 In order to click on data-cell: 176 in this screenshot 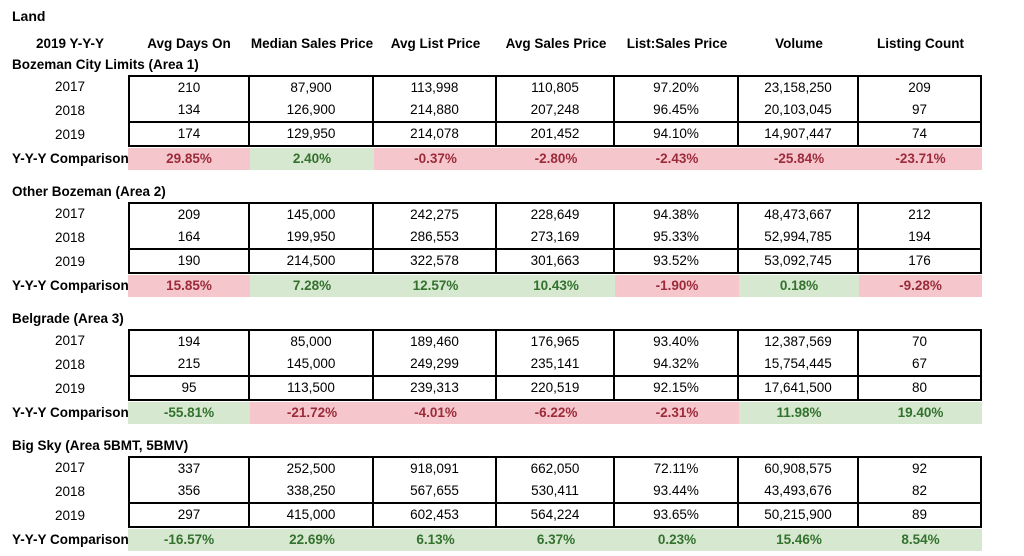, I will do `click(920, 262)`.